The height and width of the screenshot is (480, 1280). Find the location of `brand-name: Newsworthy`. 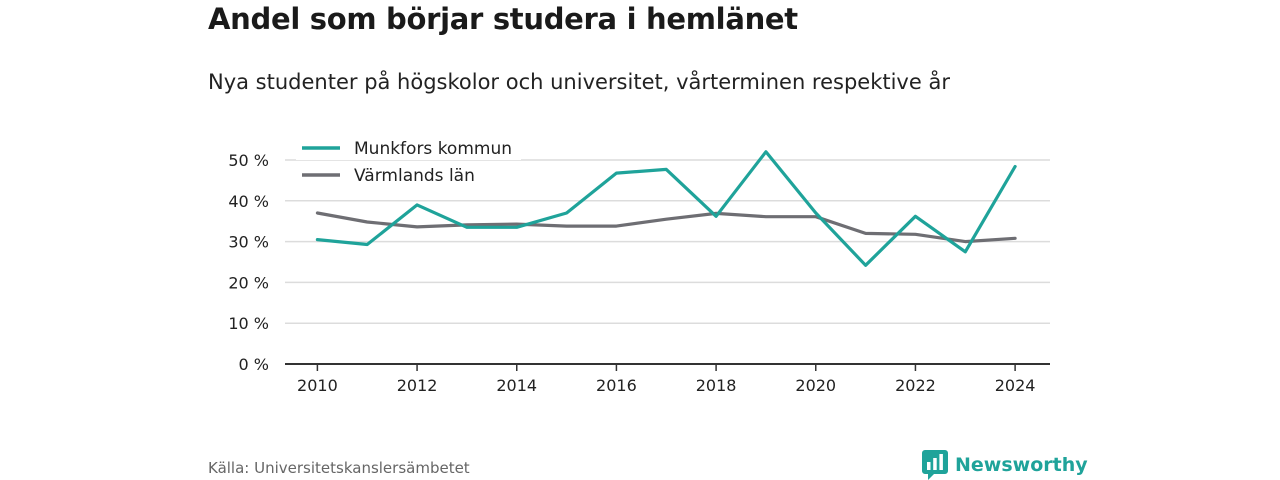

brand-name: Newsworthy is located at coordinates (1021, 465).